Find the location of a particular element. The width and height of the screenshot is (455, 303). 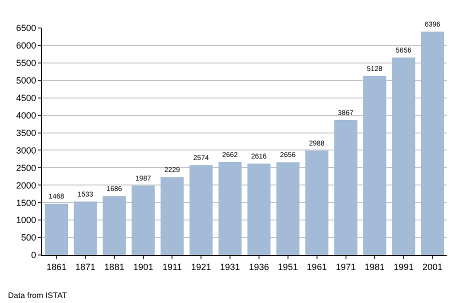

x-tick-label: 2001 is located at coordinates (432, 267).